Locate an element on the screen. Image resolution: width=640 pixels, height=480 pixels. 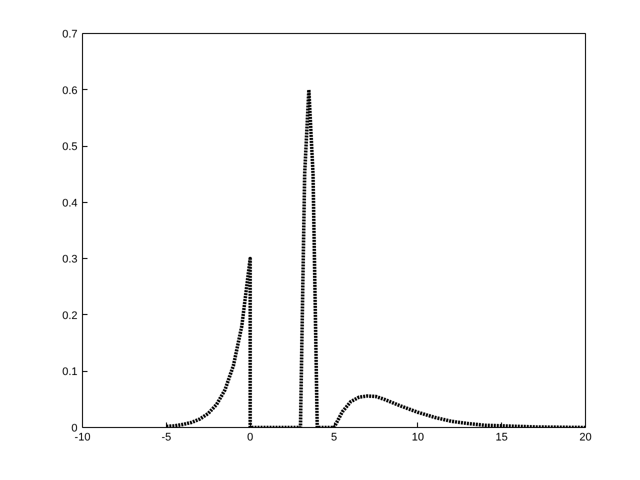
y-tick-label: 0.5 is located at coordinates (70, 147).